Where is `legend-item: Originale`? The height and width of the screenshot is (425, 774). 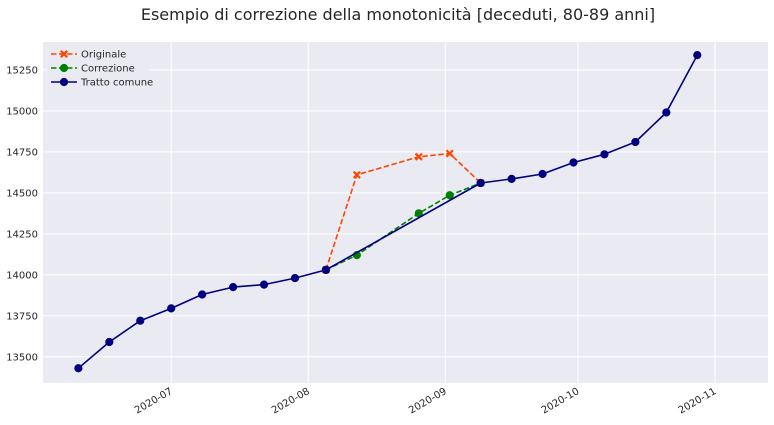 legend-item: Originale is located at coordinates (88, 55).